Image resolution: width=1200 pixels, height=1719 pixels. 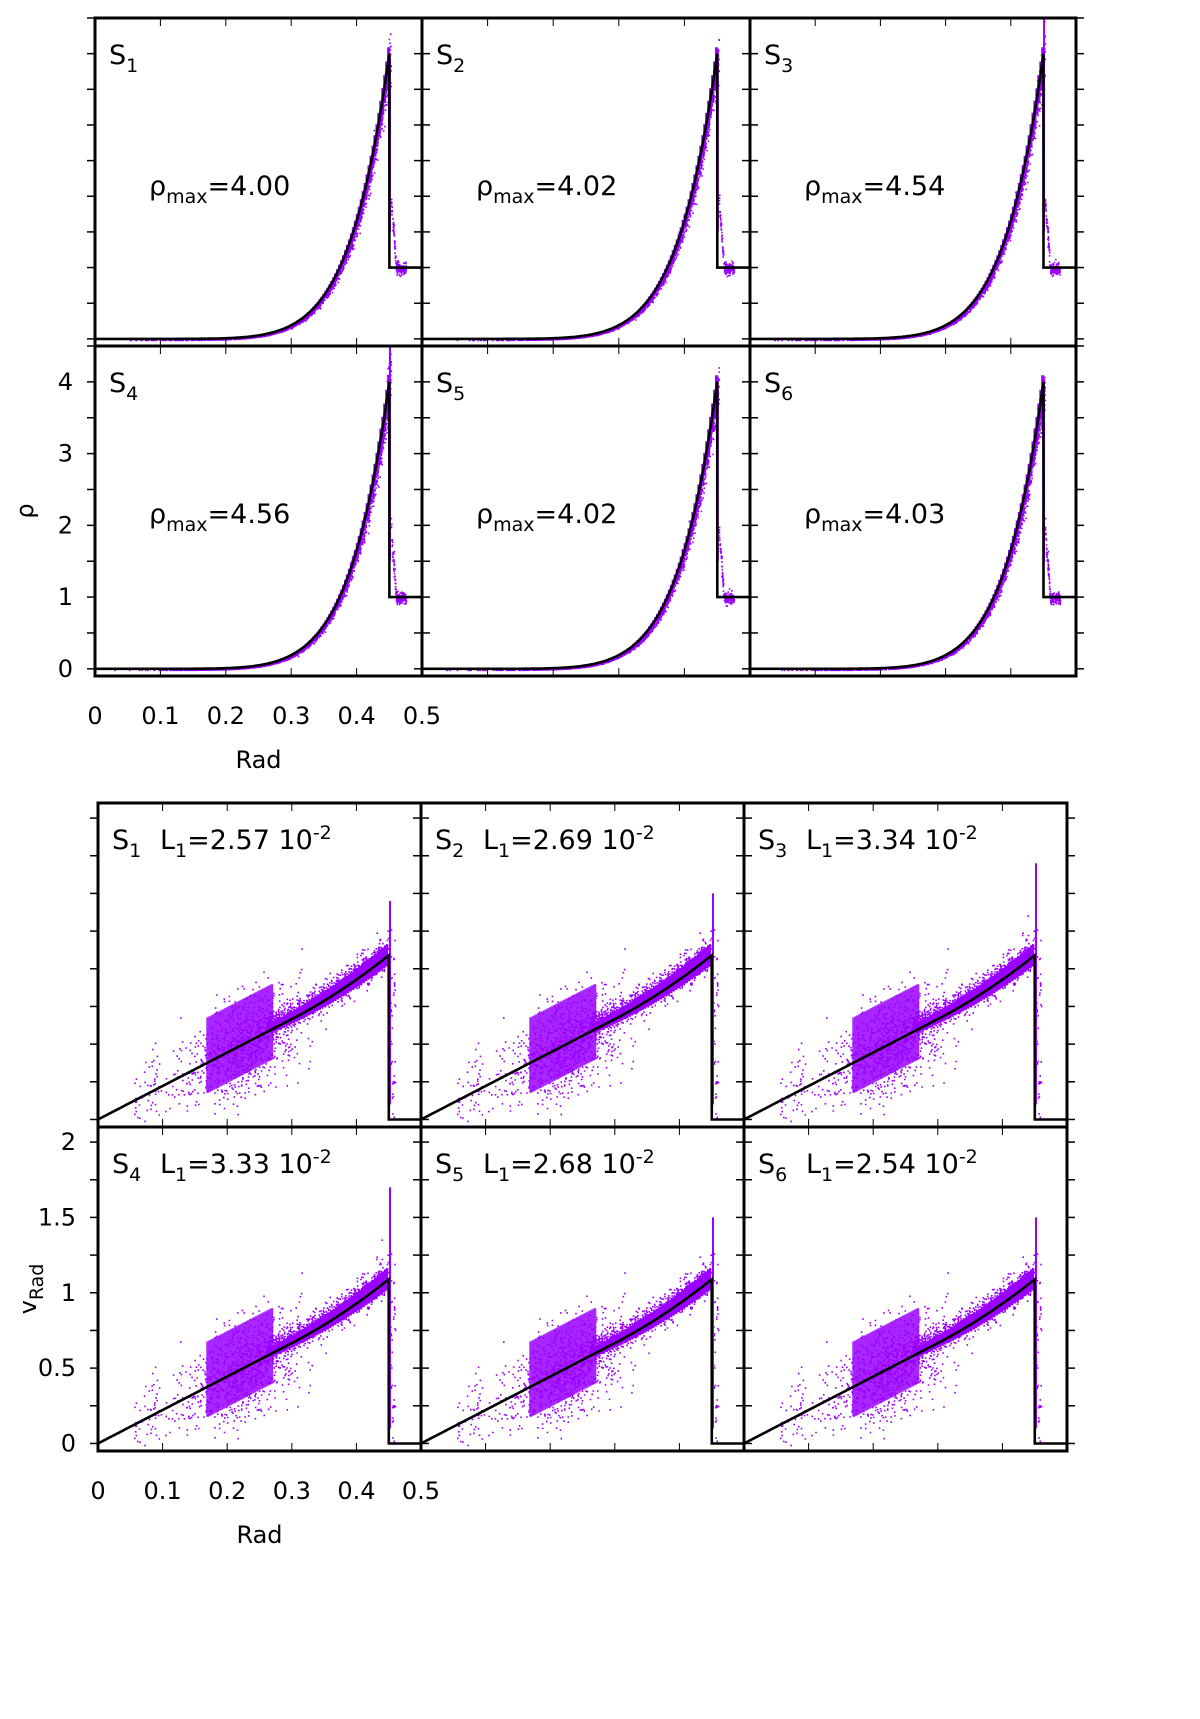 I want to click on panel-annotation: ρmax=4.00, so click(x=219, y=189).